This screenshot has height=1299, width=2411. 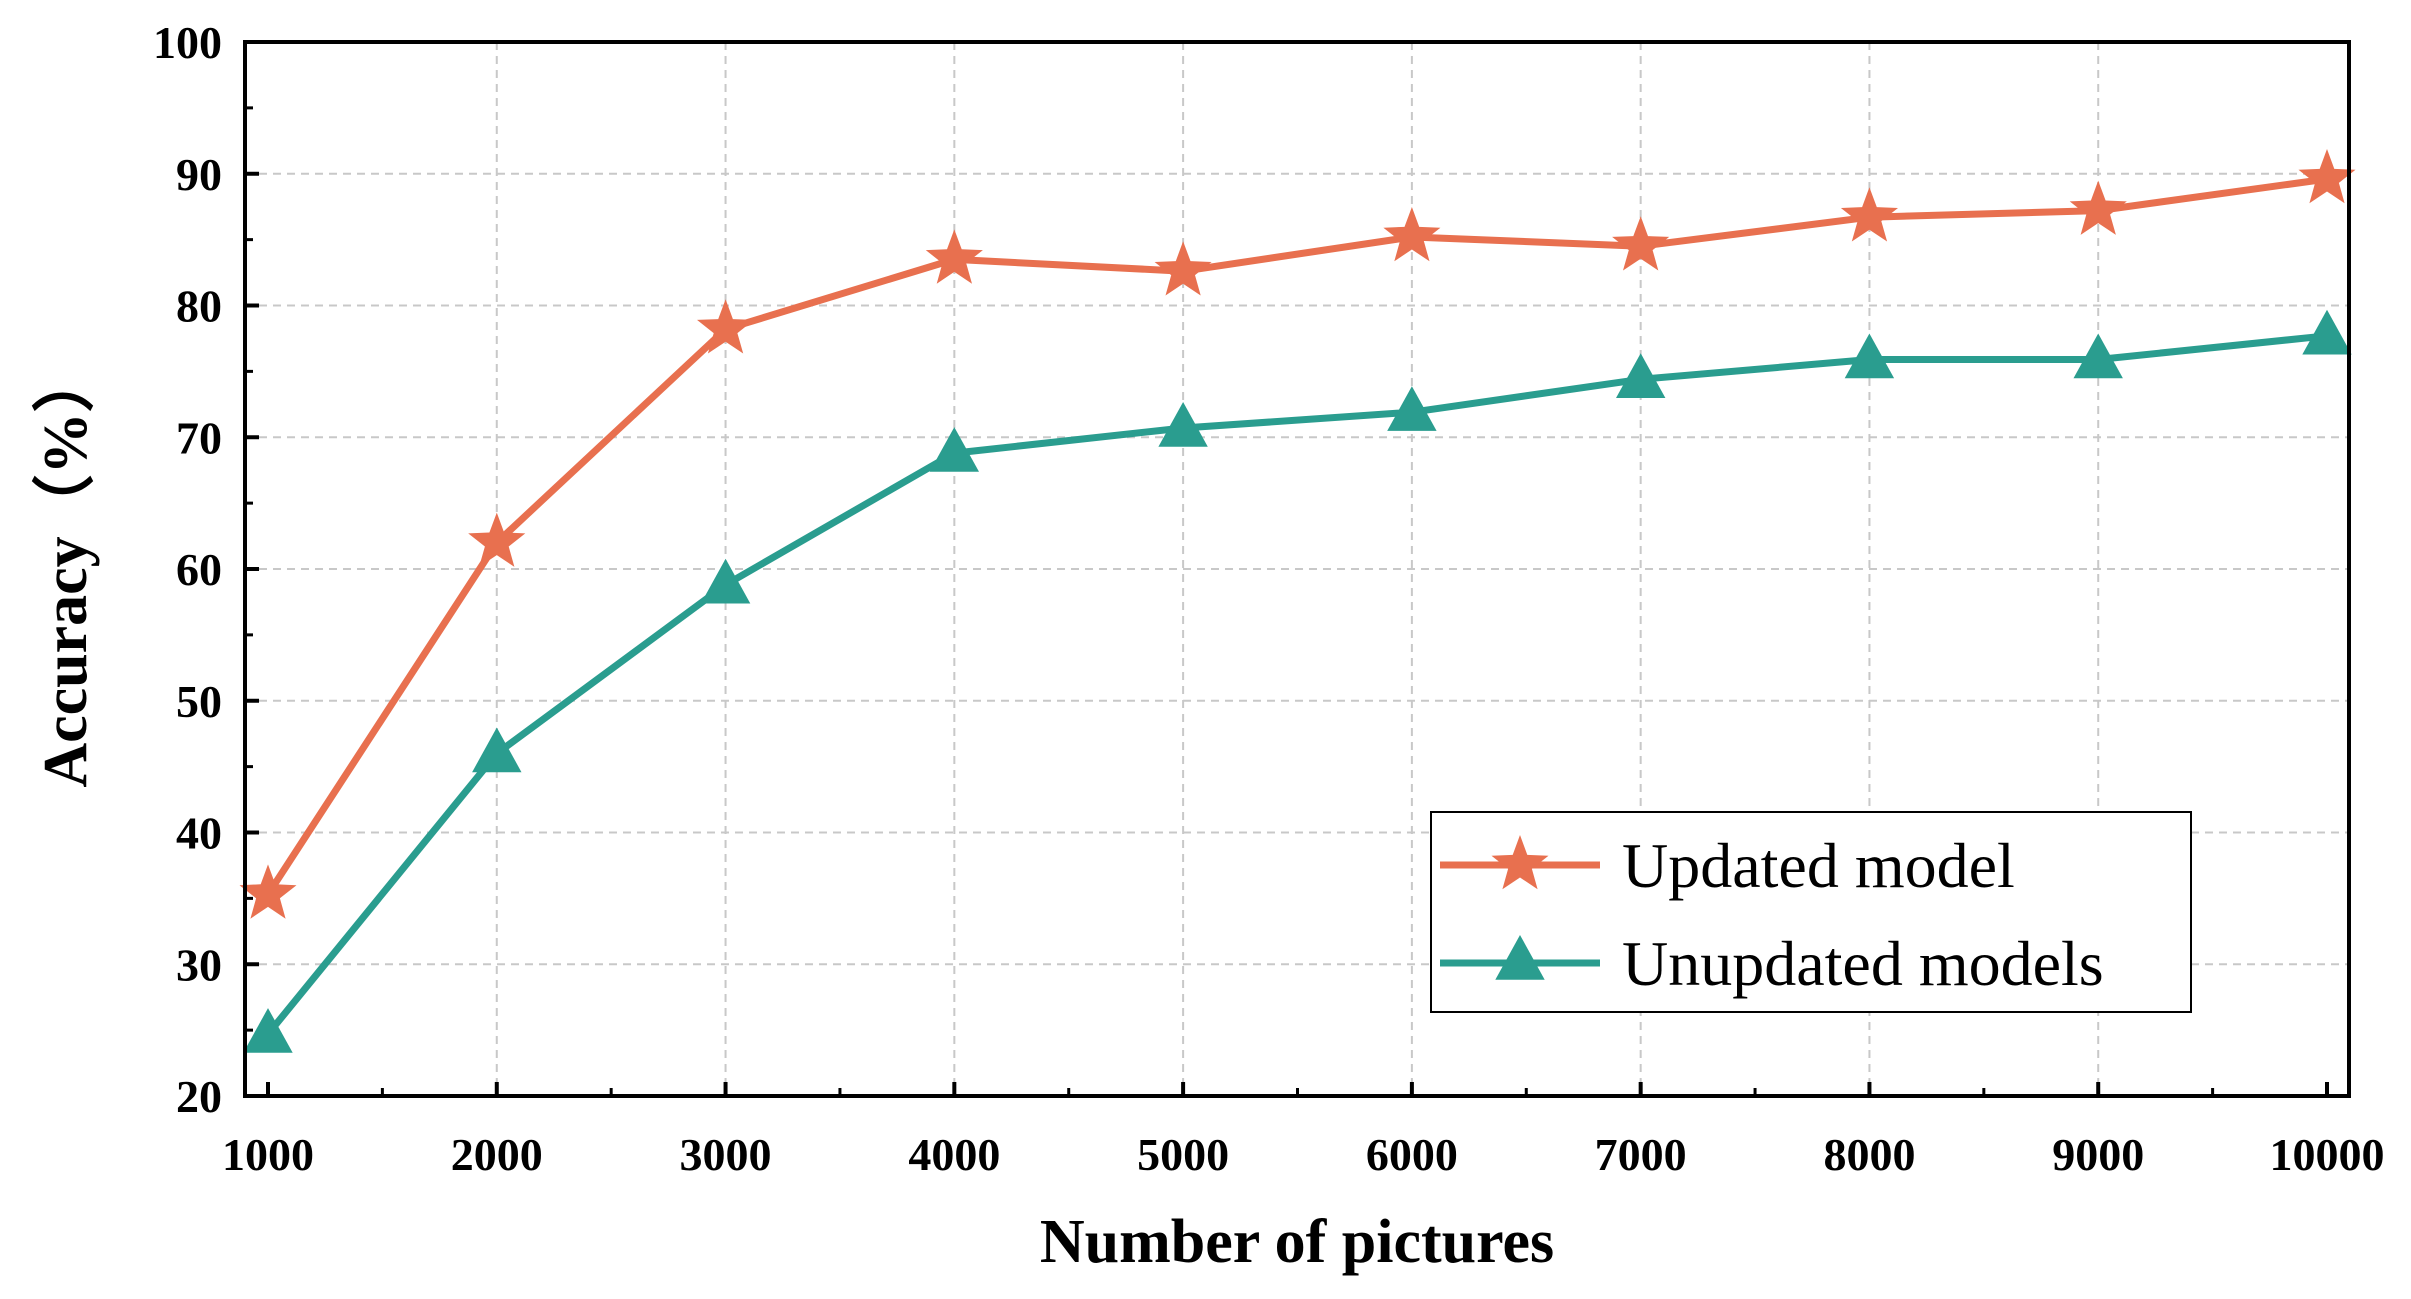 I want to click on legend-marker-unupdated, so click(x=1520, y=957).